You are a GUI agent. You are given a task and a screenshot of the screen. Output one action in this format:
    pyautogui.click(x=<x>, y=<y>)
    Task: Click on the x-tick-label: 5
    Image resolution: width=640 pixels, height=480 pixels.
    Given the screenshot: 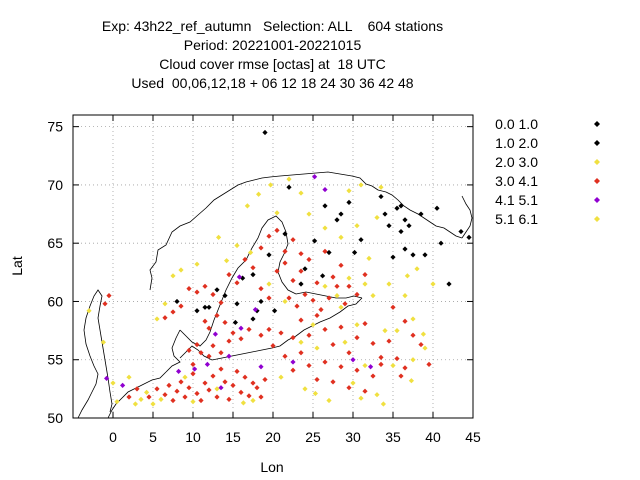 What is the action you would take?
    pyautogui.click(x=153, y=437)
    